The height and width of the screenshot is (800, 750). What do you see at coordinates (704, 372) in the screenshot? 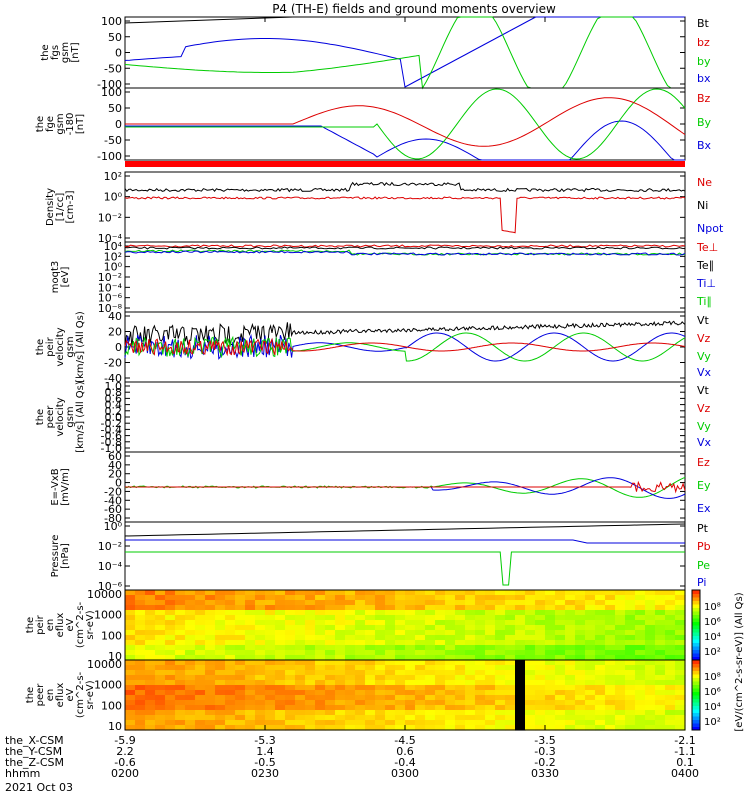
I see `legend-entry: Vx` at bounding box center [704, 372].